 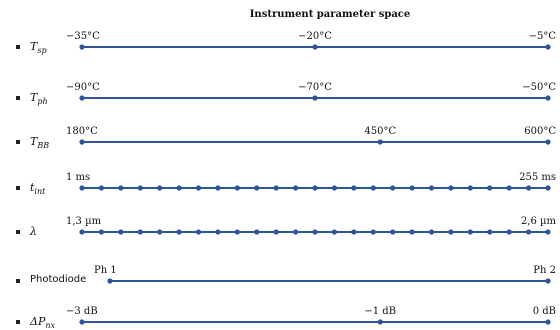 I want to click on param-subscript: int, so click(x=40, y=192).